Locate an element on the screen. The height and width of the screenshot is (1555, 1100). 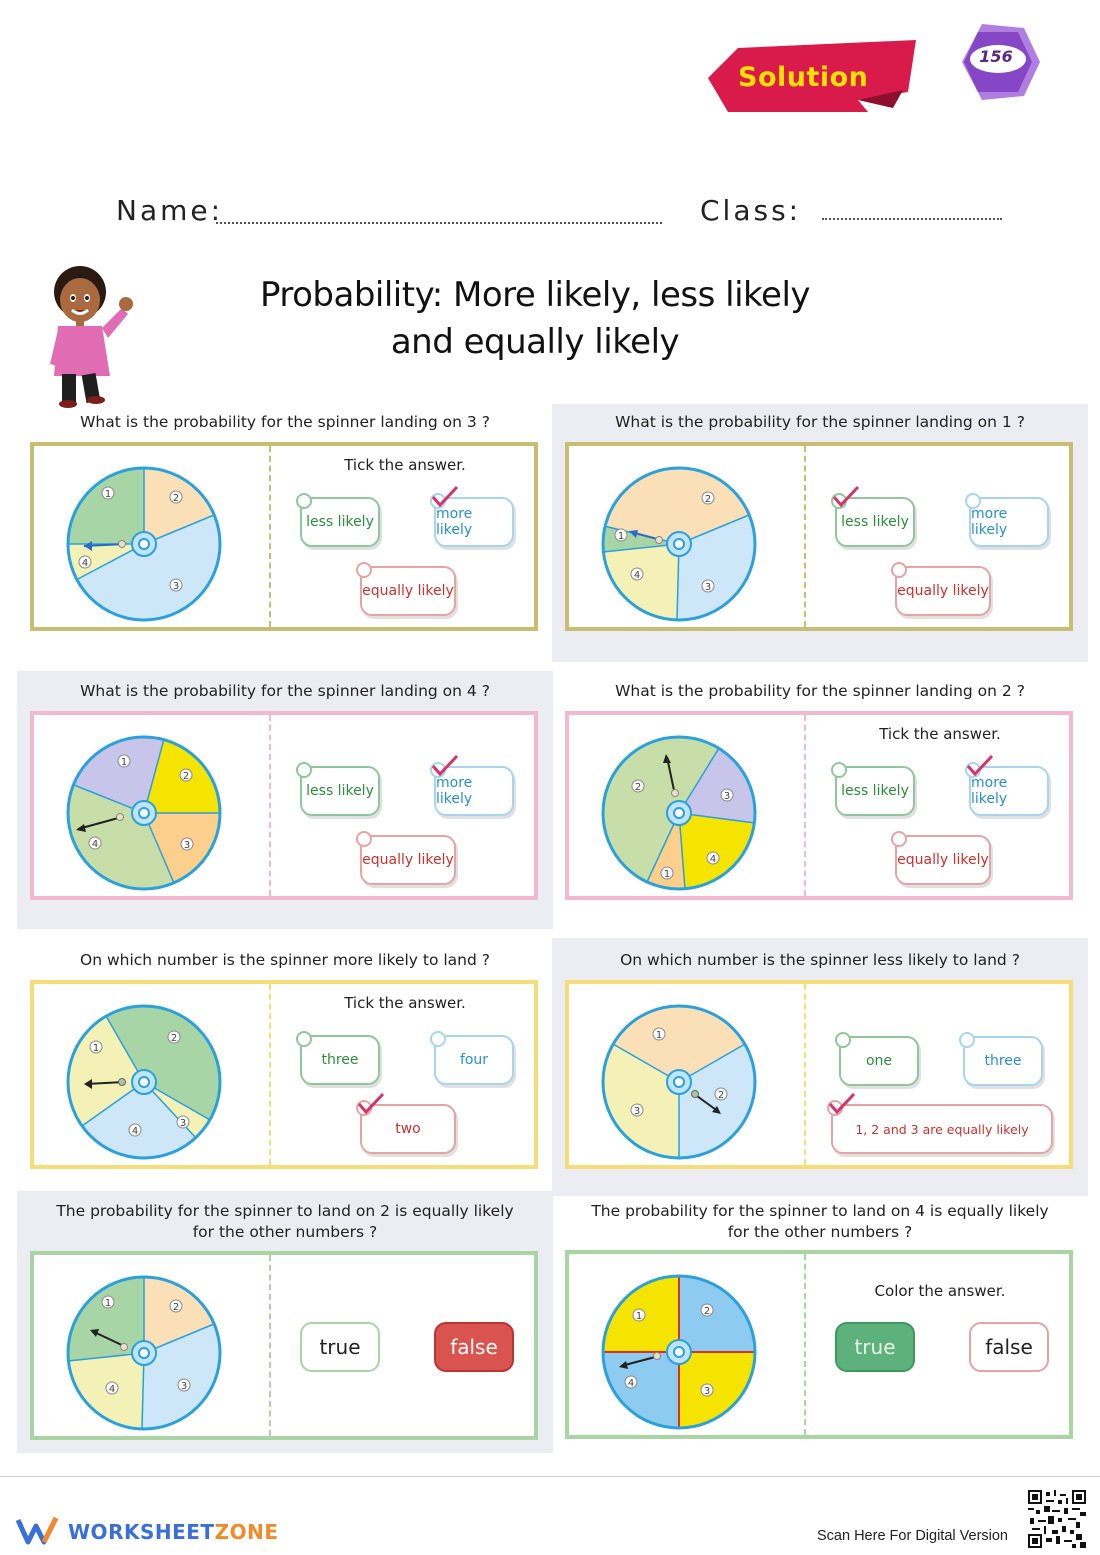
option-equally-likely-all: 1, 2 and 3 are equally likely is located at coordinates (940, 1123).